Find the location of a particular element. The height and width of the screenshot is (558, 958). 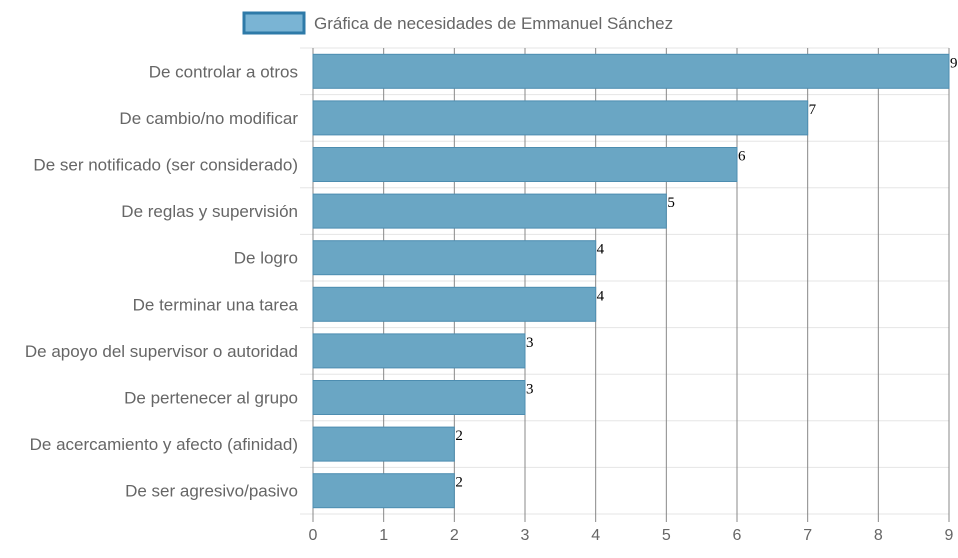

category-label: De terminar una tarea is located at coordinates (216, 304).